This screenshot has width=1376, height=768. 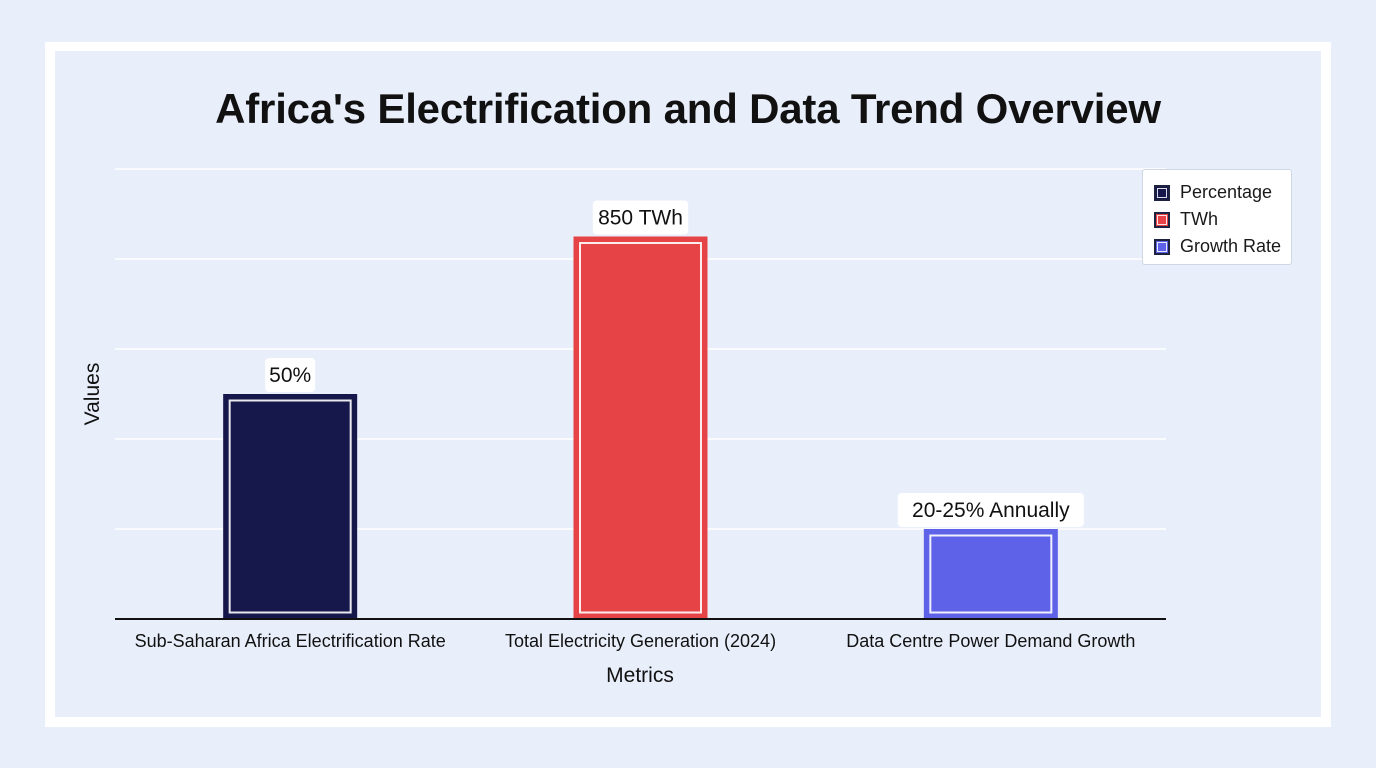 I want to click on legend-label: Percentage, so click(x=1226, y=192).